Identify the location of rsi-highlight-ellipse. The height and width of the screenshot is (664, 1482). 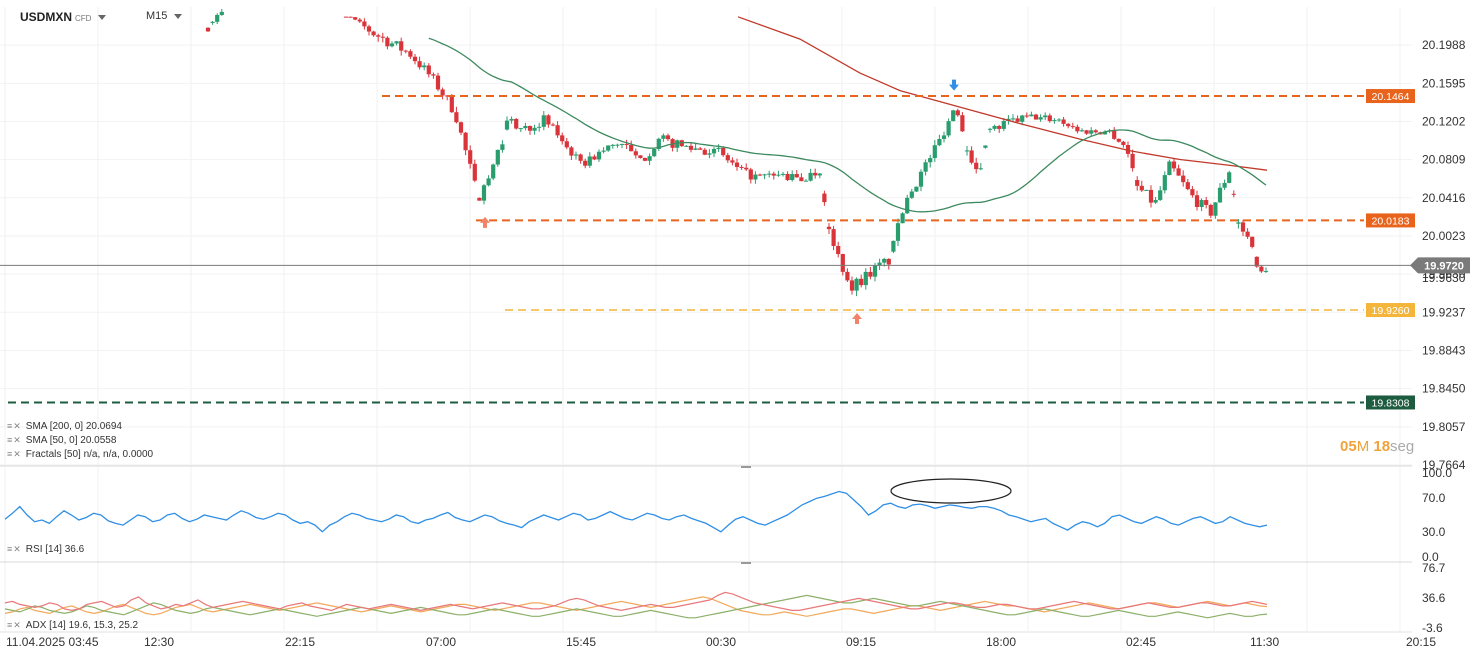
(951, 491).